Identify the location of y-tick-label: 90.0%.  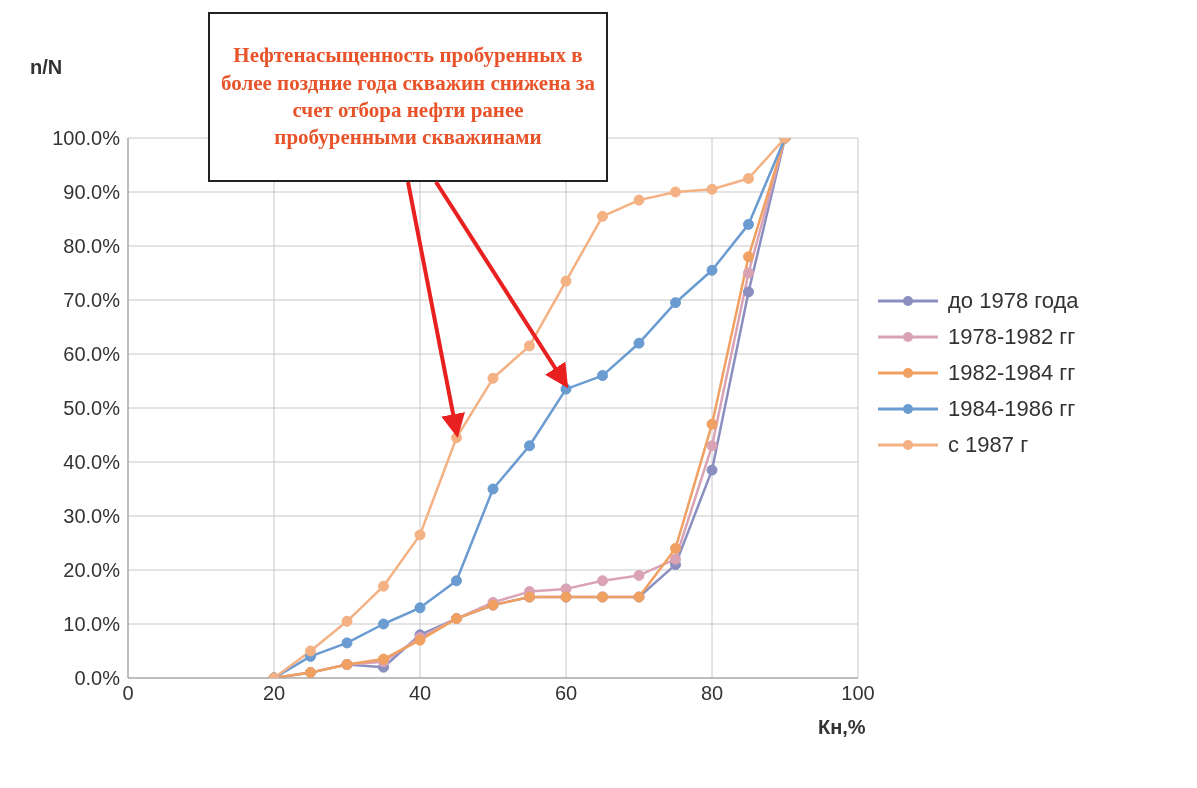
(92, 192).